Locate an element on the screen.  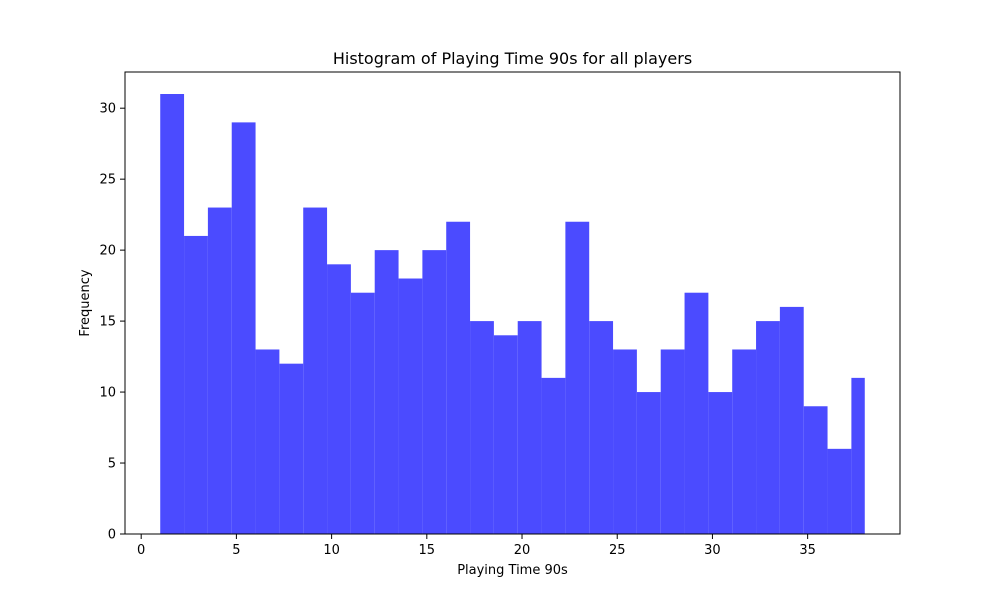
y-axis-label: Frequency is located at coordinates (85, 302).